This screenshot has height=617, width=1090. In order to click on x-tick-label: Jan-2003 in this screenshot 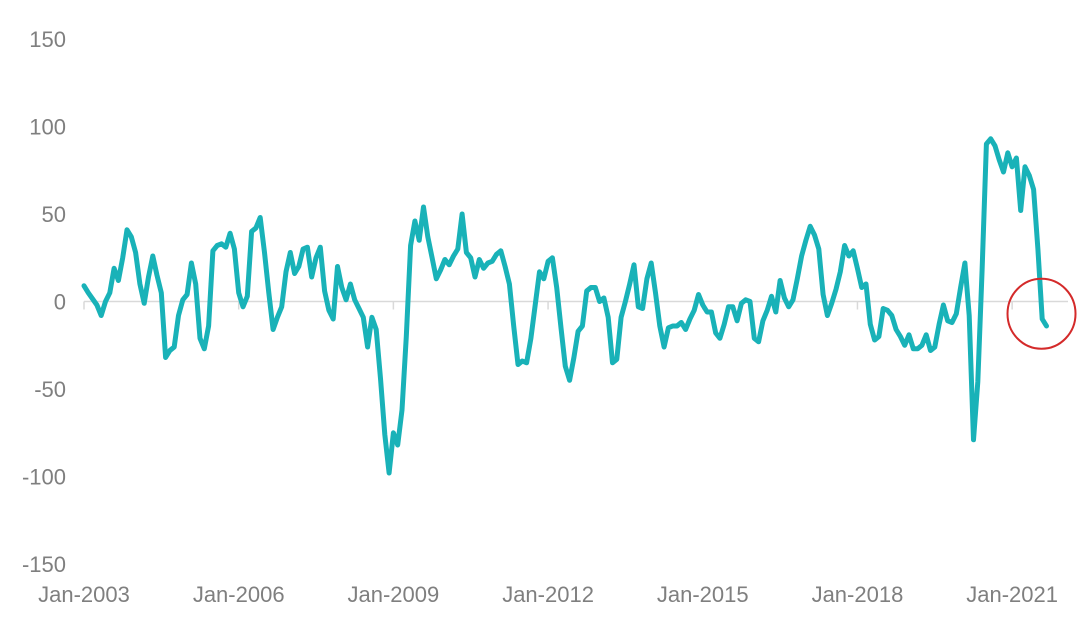, I will do `click(84, 594)`.